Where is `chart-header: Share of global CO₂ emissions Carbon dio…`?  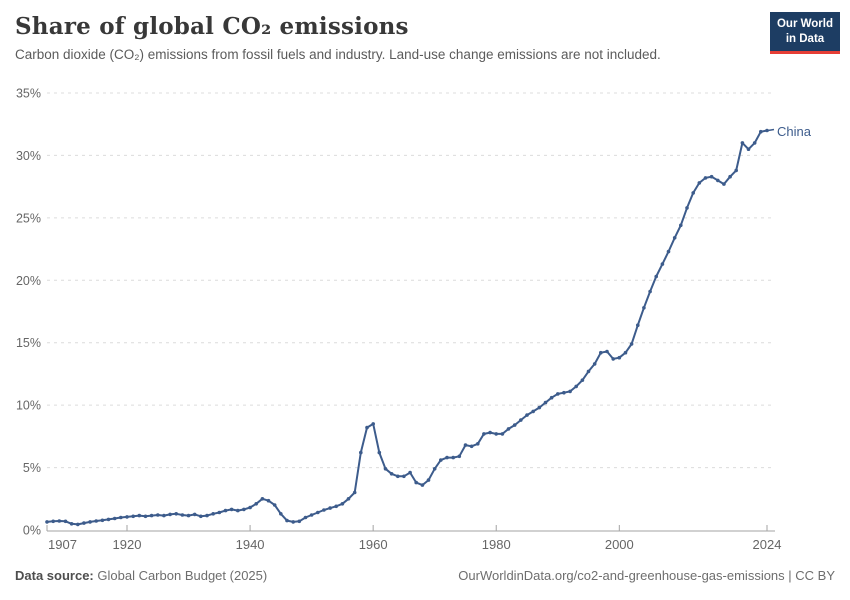
chart-header: Share of global CO₂ emissions Carbon dio… is located at coordinates (385, 37).